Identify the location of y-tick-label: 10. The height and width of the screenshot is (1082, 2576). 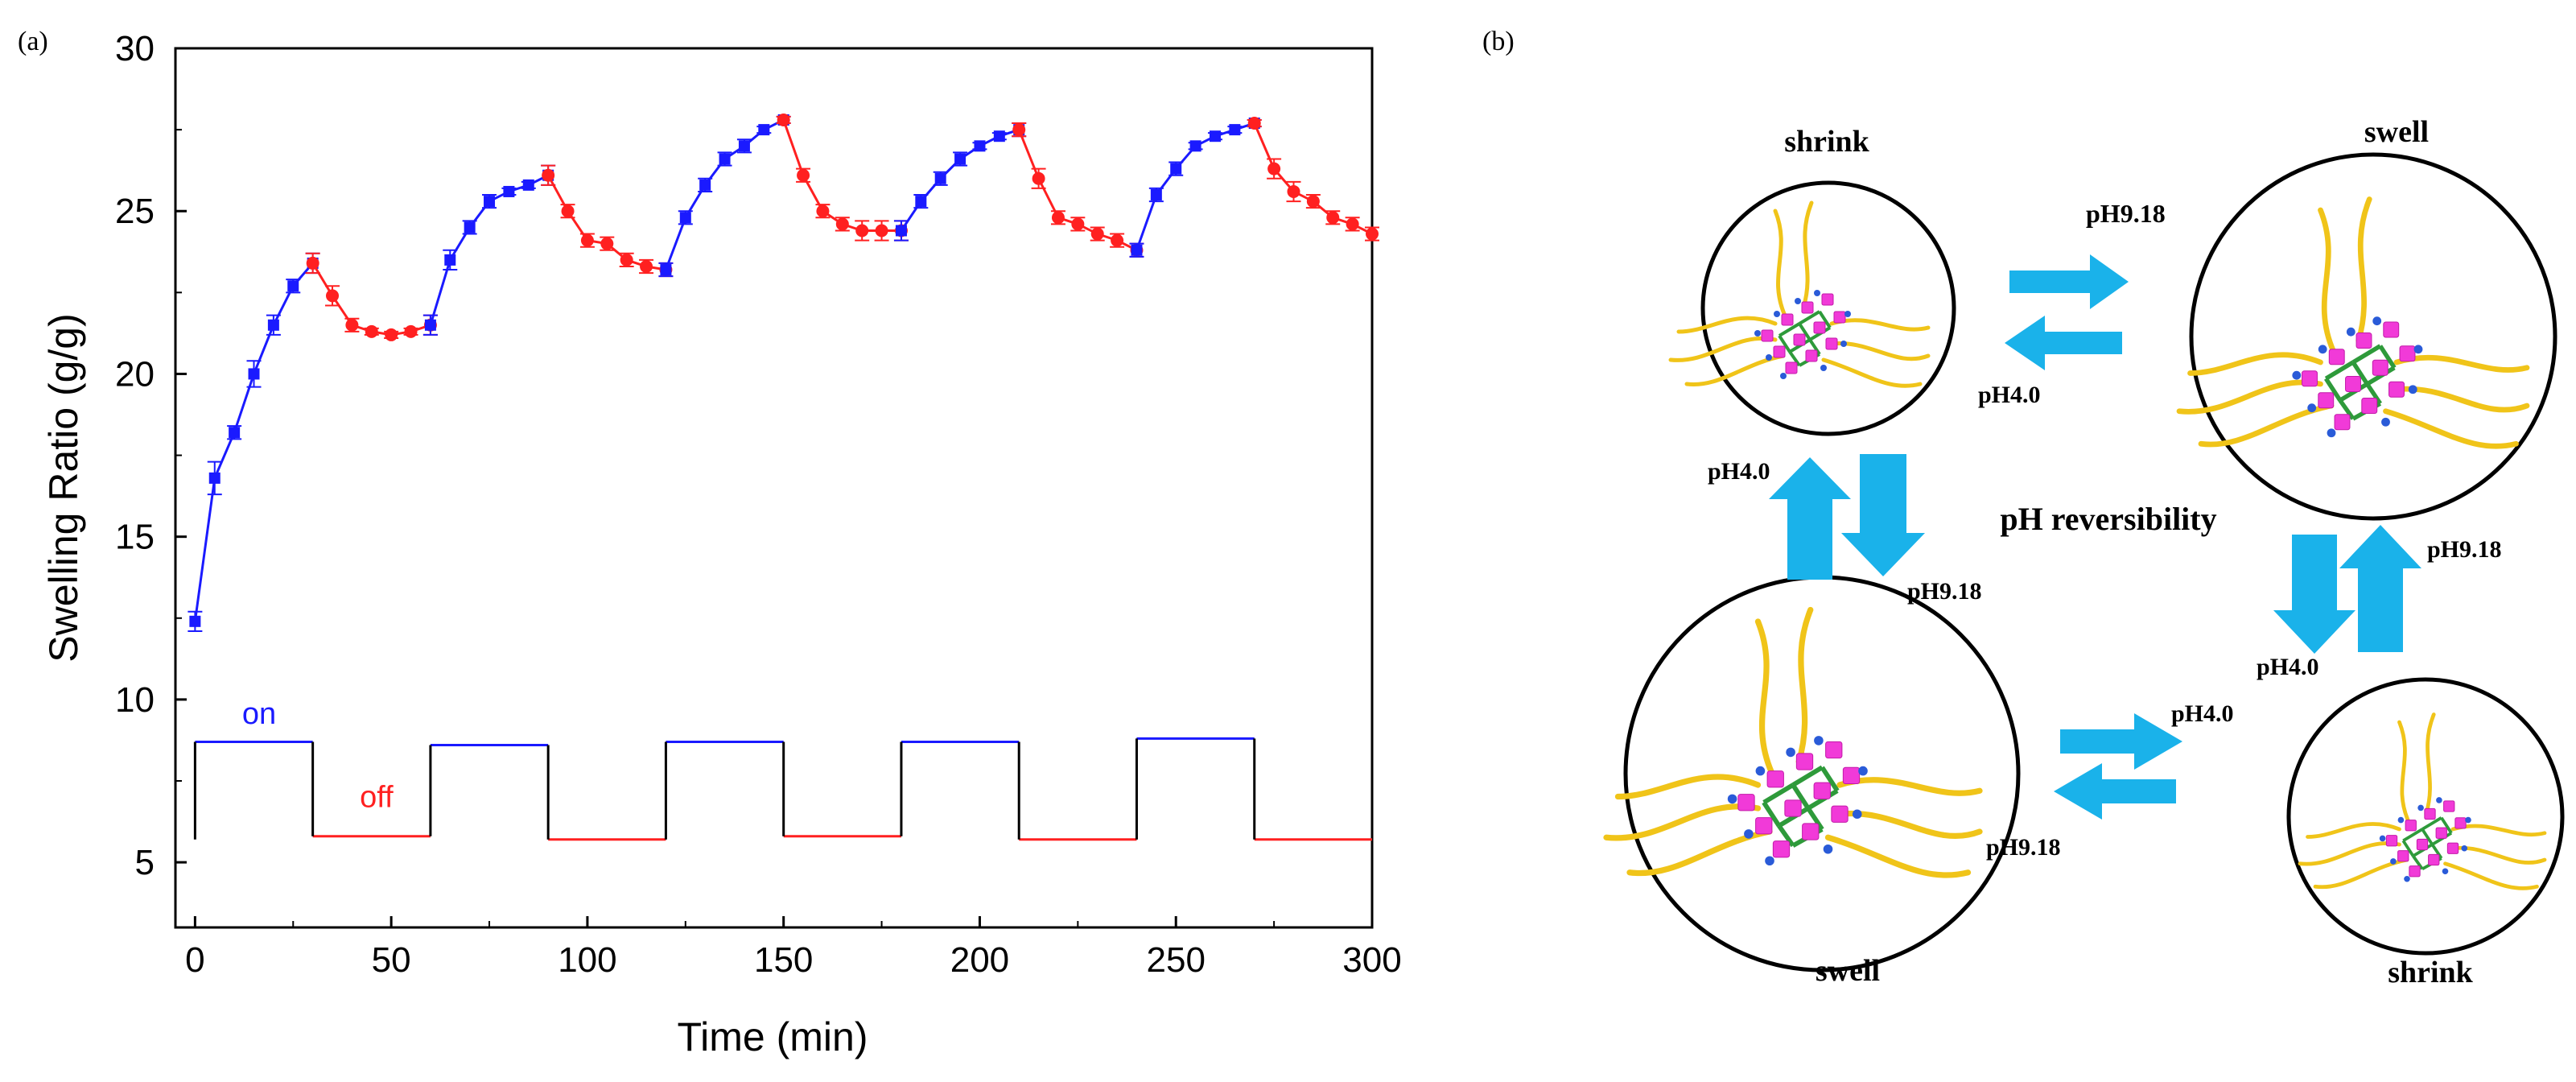
(135, 700).